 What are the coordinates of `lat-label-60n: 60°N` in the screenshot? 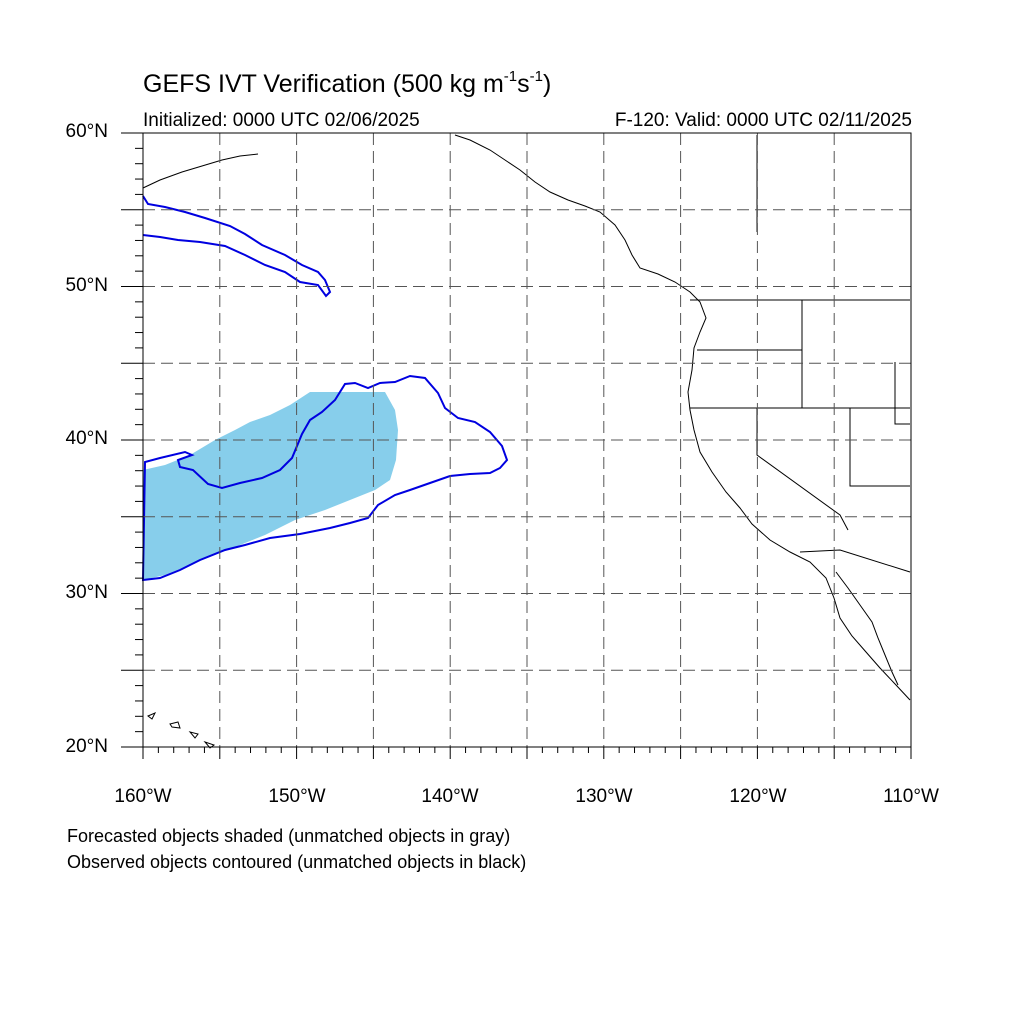 It's located at (86, 131).